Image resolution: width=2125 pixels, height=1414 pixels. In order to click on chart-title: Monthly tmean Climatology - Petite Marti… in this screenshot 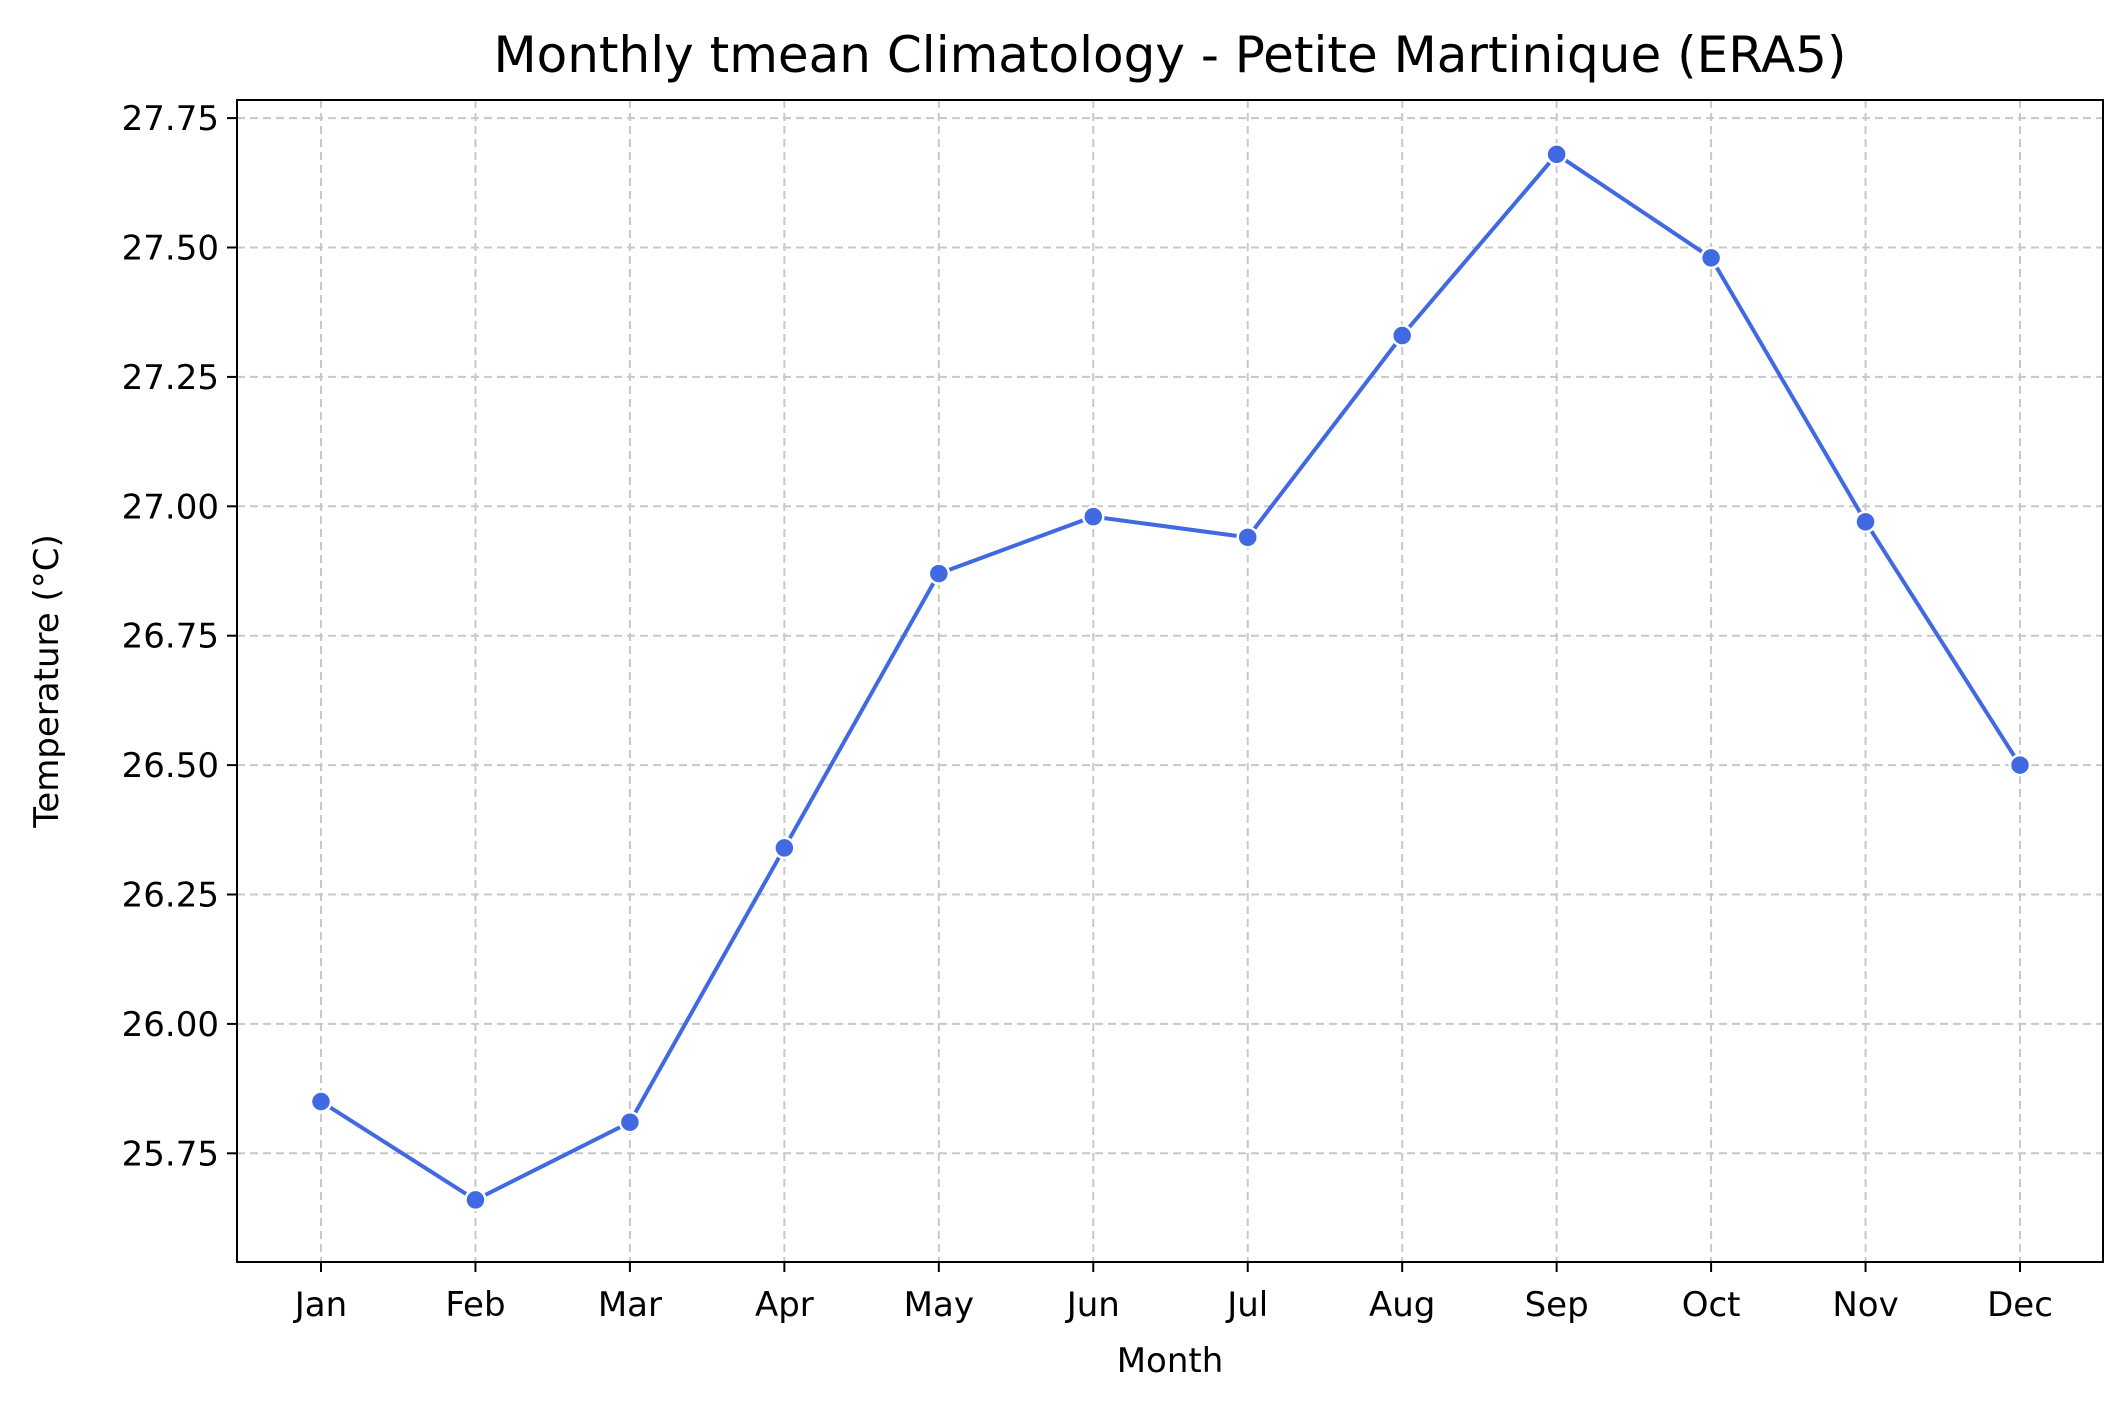, I will do `click(1170, 55)`.